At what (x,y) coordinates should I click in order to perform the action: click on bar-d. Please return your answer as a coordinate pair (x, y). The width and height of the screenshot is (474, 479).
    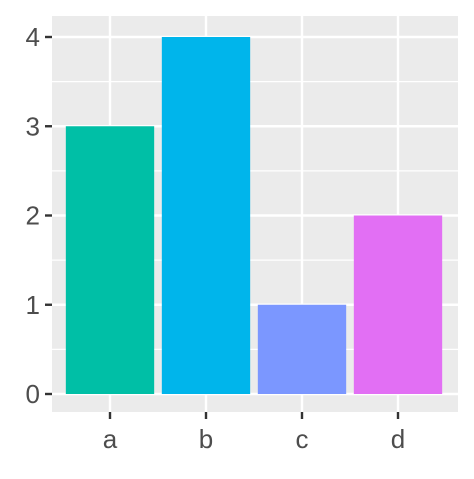
    Looking at the image, I should click on (398, 304).